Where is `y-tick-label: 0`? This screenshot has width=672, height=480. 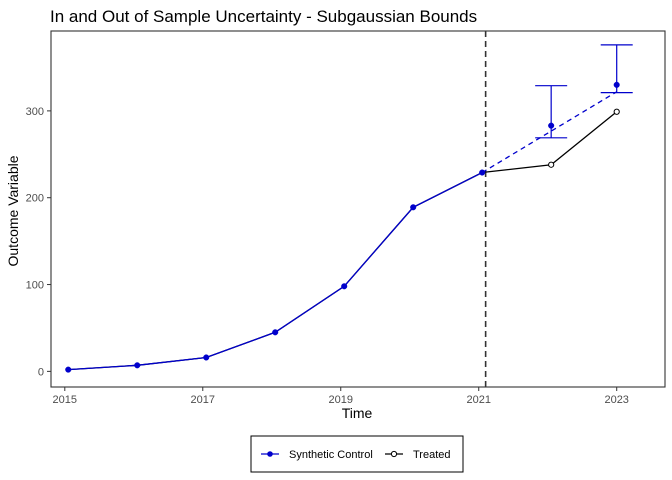
y-tick-label: 0 is located at coordinates (41, 372).